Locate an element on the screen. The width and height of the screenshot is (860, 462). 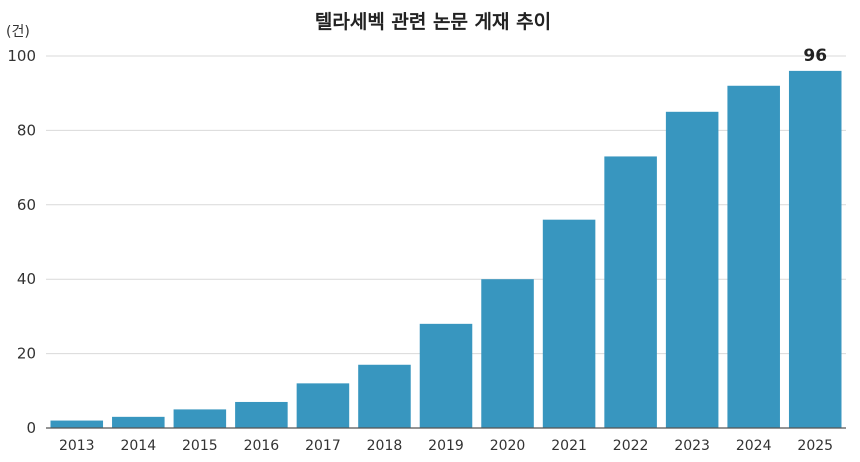
x-tick-label: 2019 is located at coordinates (446, 446).